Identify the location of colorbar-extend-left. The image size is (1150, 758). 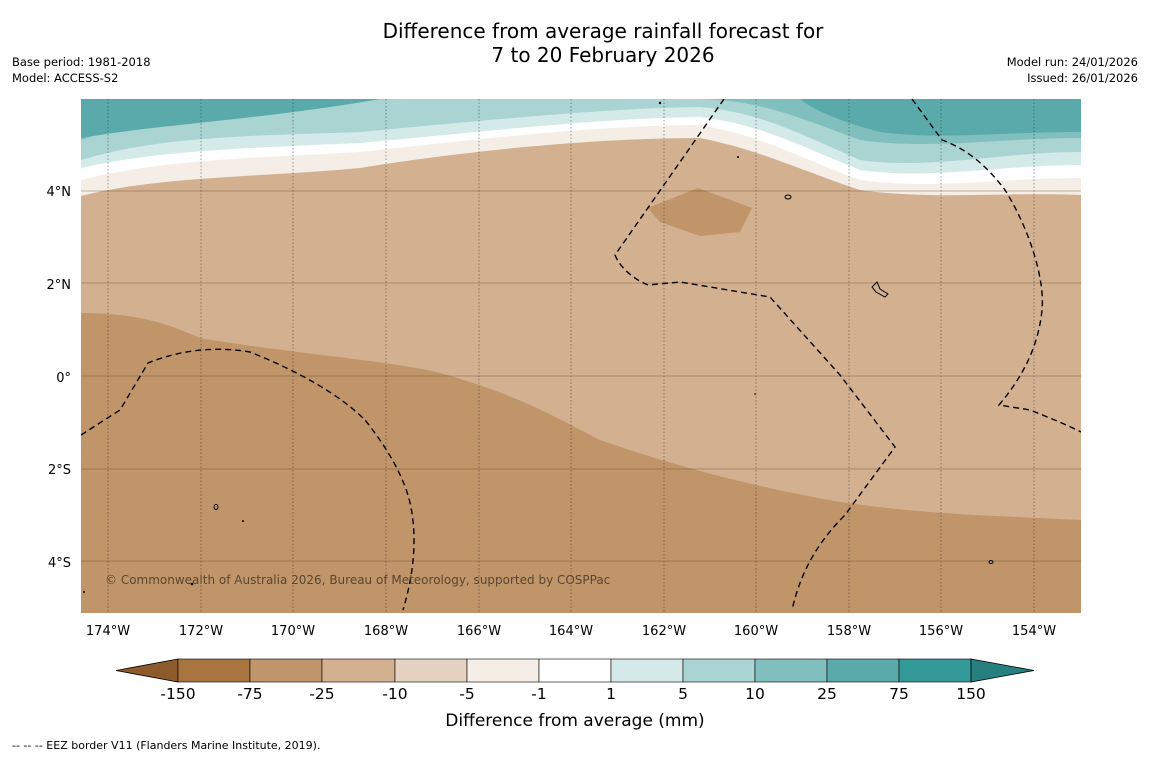
(147, 670).